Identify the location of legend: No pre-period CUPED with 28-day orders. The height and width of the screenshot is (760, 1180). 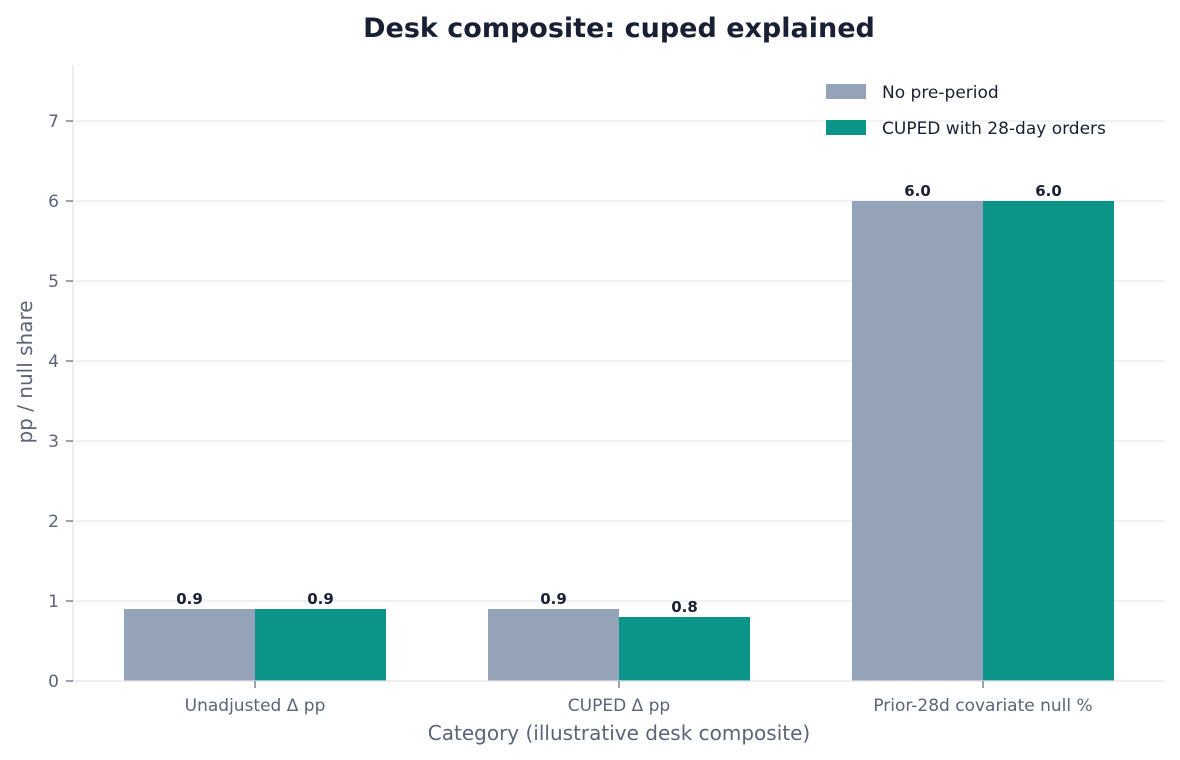
(966, 111).